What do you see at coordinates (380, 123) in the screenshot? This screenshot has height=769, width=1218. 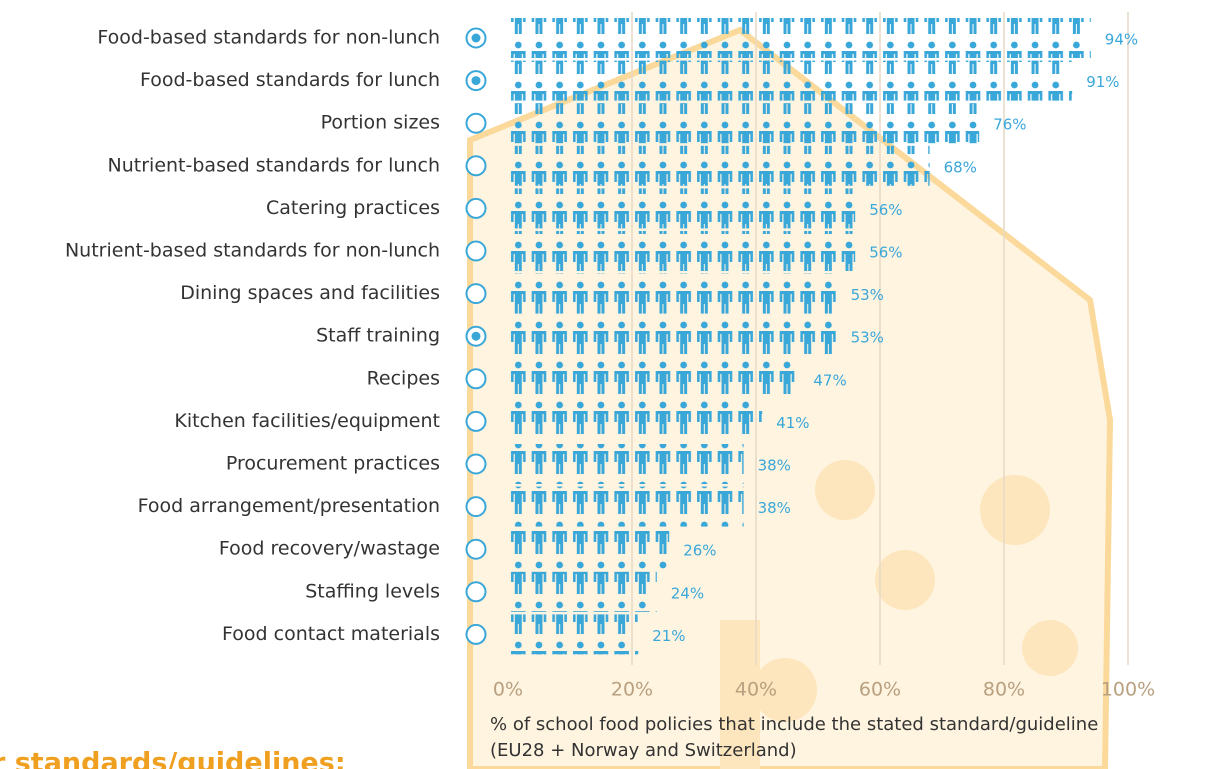 I see `category-label: Portion sizes` at bounding box center [380, 123].